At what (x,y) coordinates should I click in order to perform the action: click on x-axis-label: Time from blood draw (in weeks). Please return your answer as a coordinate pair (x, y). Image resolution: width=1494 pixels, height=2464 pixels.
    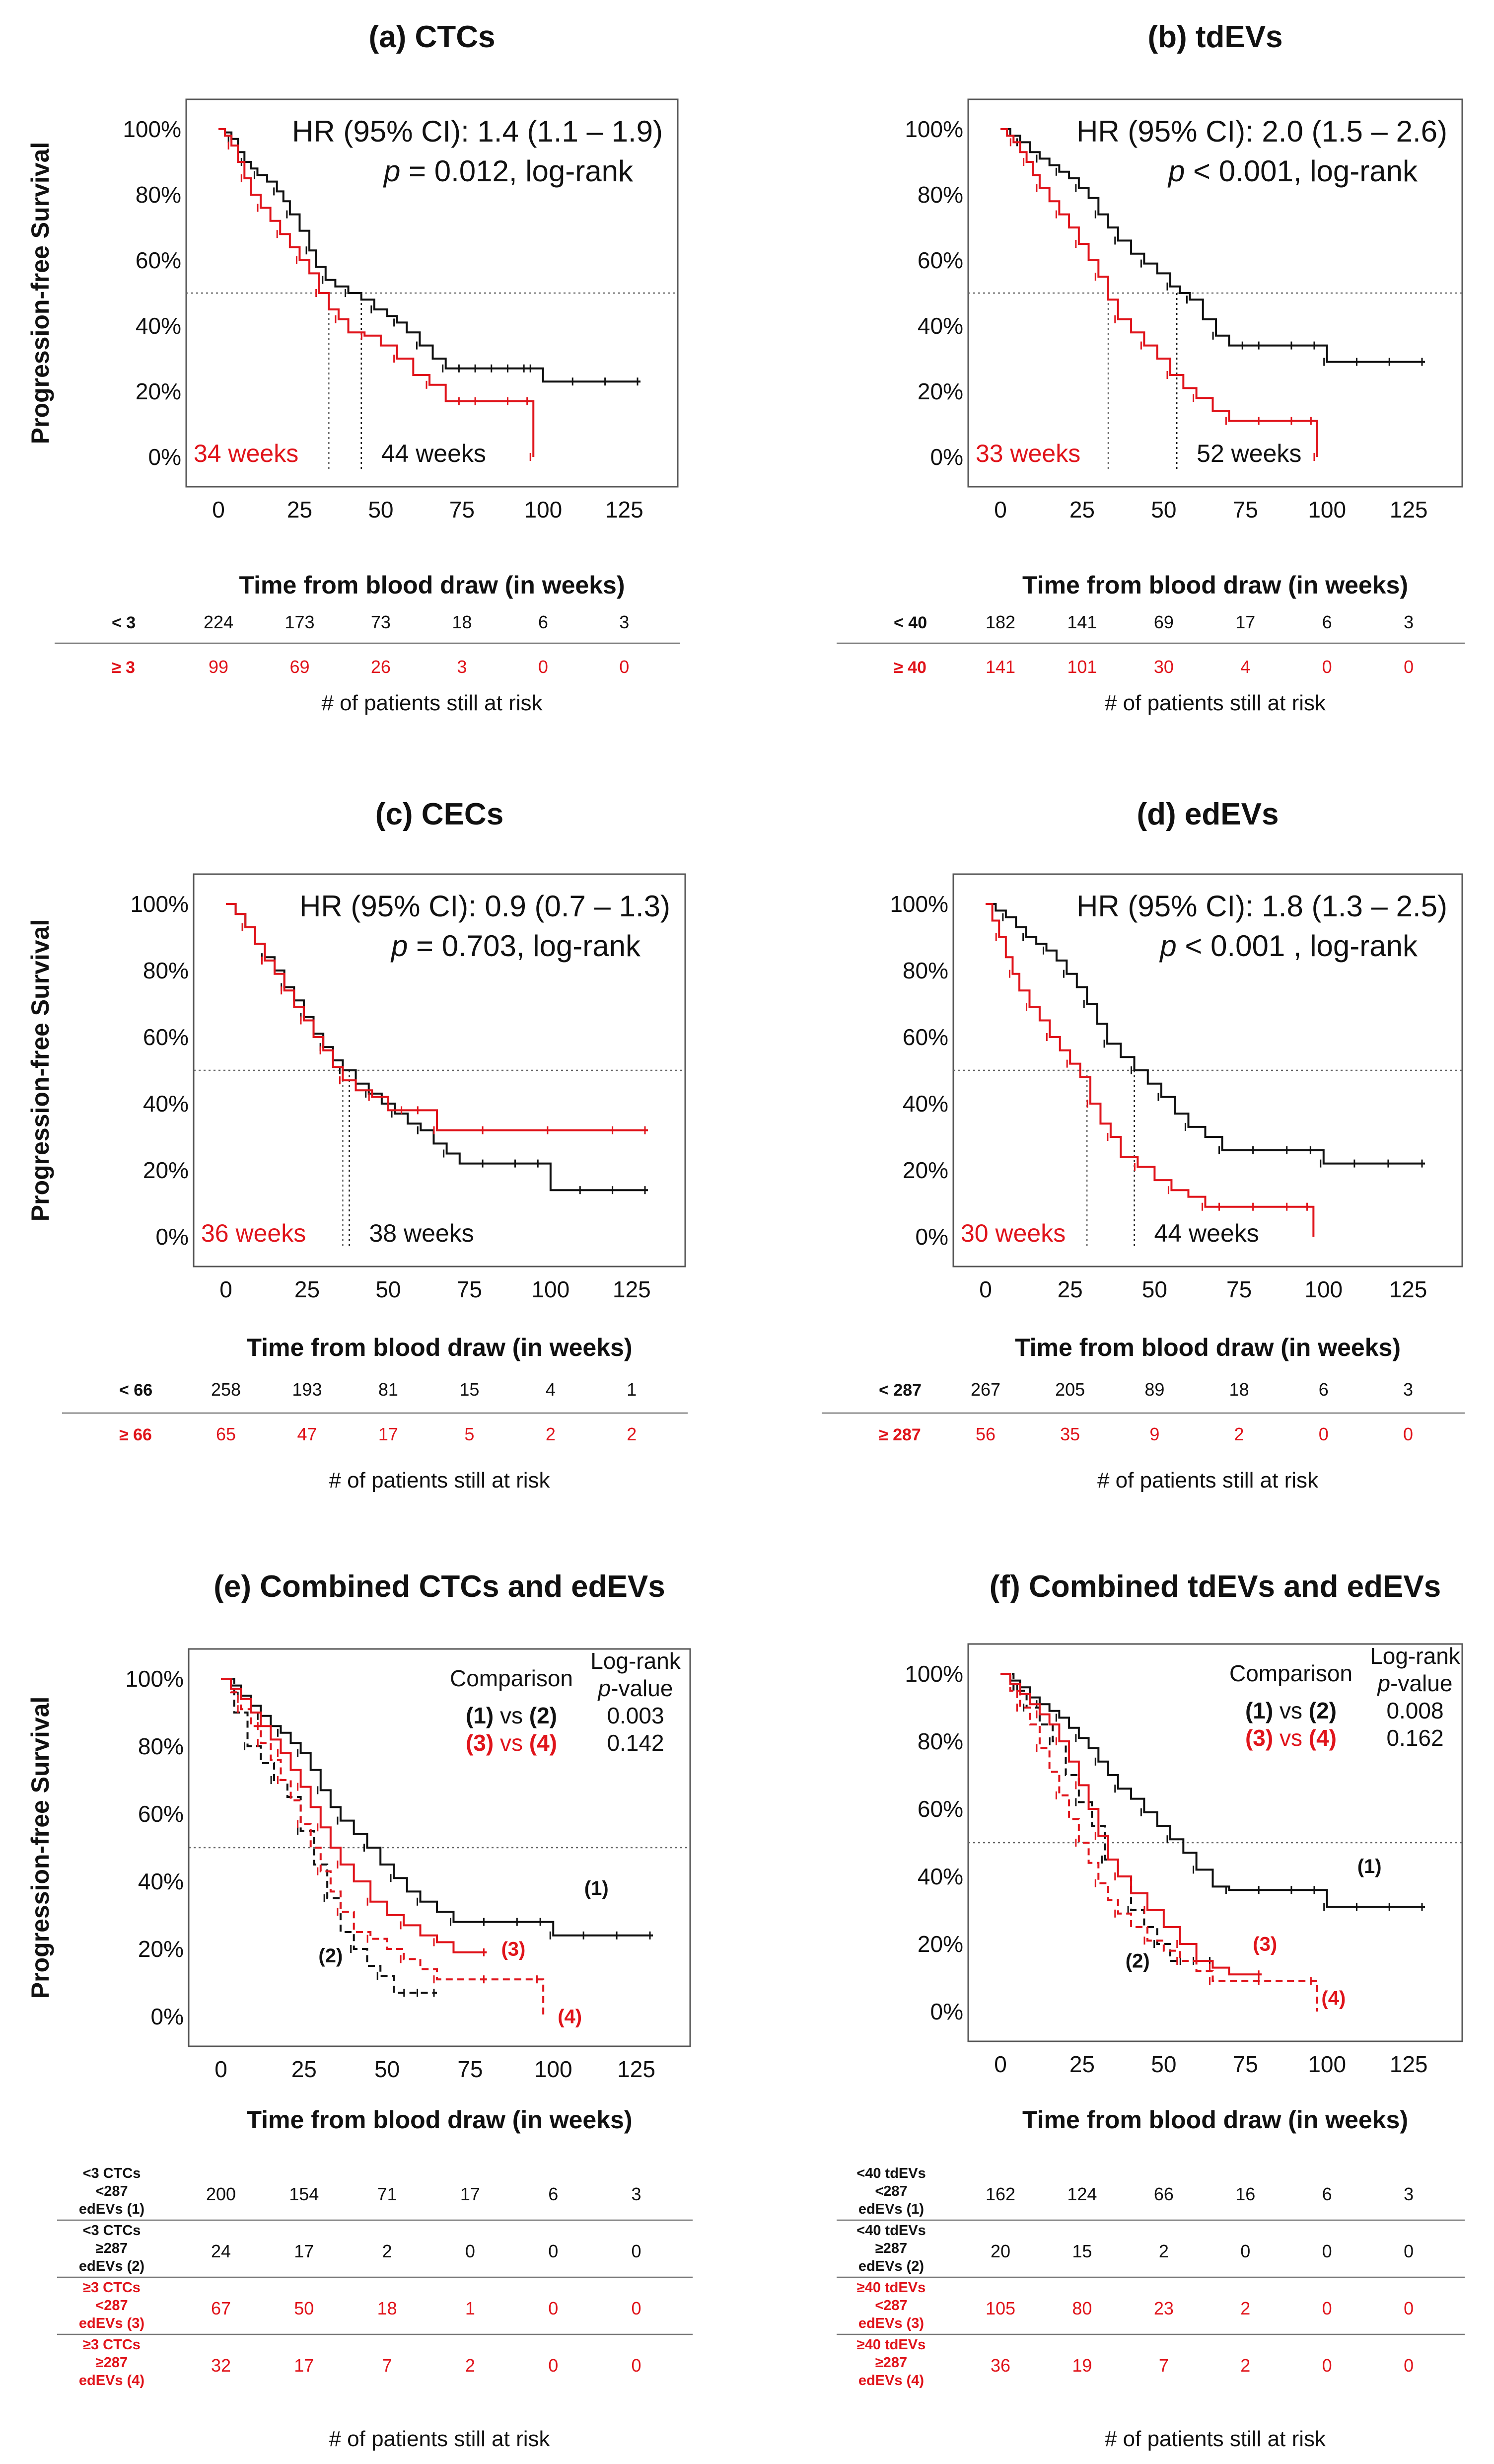
    Looking at the image, I should click on (440, 1347).